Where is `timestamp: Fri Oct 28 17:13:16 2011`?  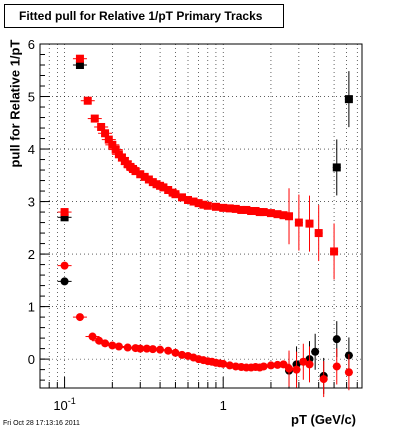
timestamp: Fri Oct 28 17:13:16 2011 is located at coordinates (41, 423).